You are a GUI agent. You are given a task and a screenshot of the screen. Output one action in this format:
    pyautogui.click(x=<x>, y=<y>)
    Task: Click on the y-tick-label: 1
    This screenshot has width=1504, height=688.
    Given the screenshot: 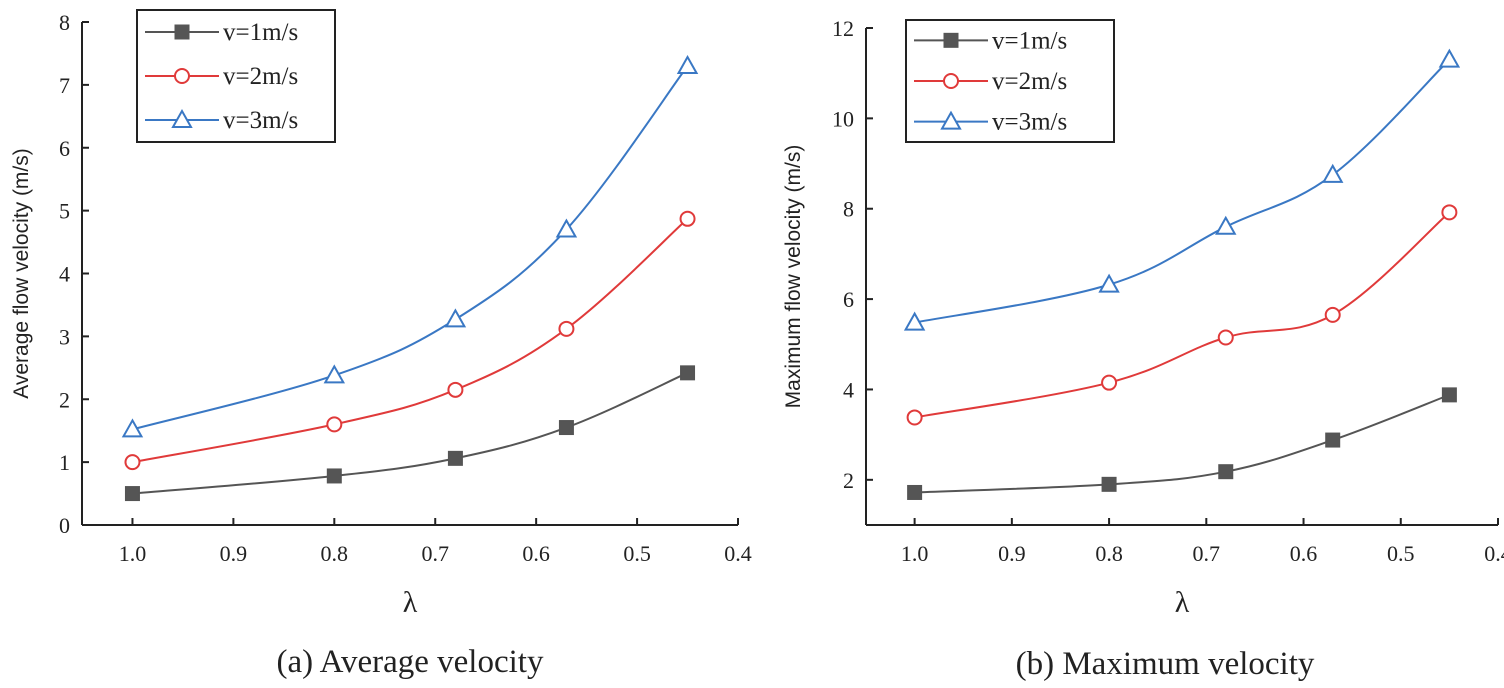 What is the action you would take?
    pyautogui.click(x=64, y=462)
    